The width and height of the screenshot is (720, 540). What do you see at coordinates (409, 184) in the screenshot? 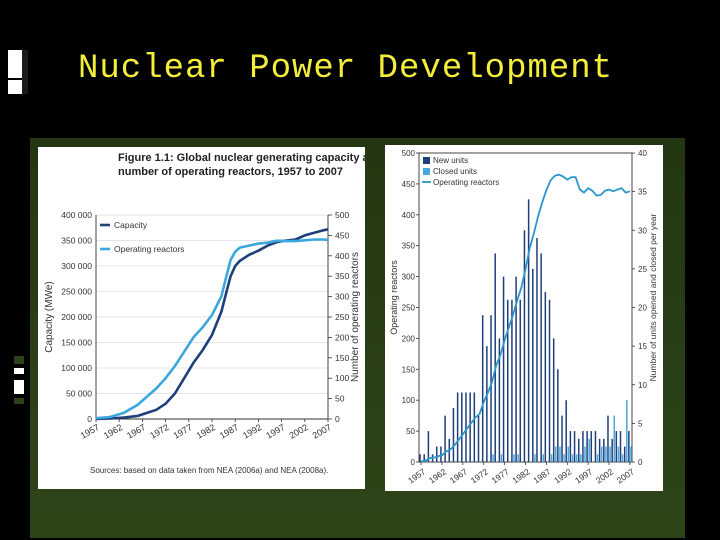
I see `y-tick-label: 450` at bounding box center [409, 184].